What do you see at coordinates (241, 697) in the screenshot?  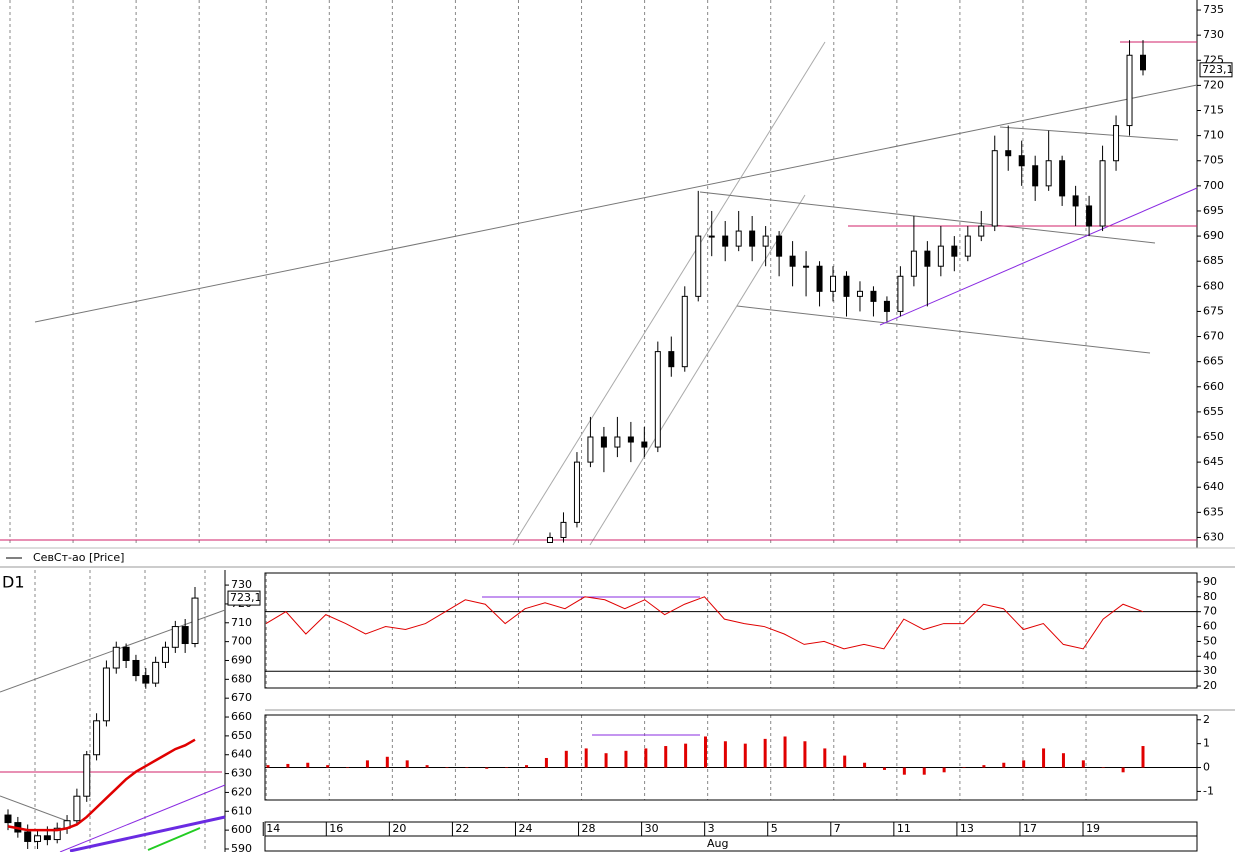 I see `y-tick-label: 670` at bounding box center [241, 697].